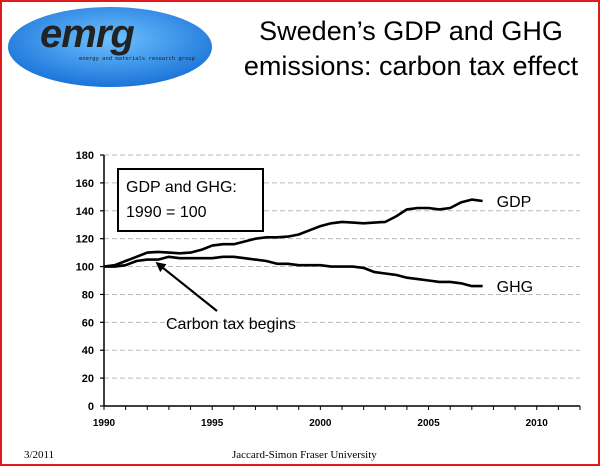 Image resolution: width=600 pixels, height=466 pixels. What do you see at coordinates (320, 423) in the screenshot?
I see `x-tick-label: 2000` at bounding box center [320, 423].